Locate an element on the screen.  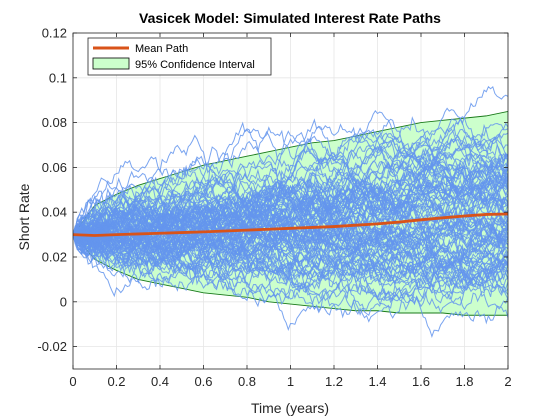
x-tick-label: 1.8 is located at coordinates (464, 381).